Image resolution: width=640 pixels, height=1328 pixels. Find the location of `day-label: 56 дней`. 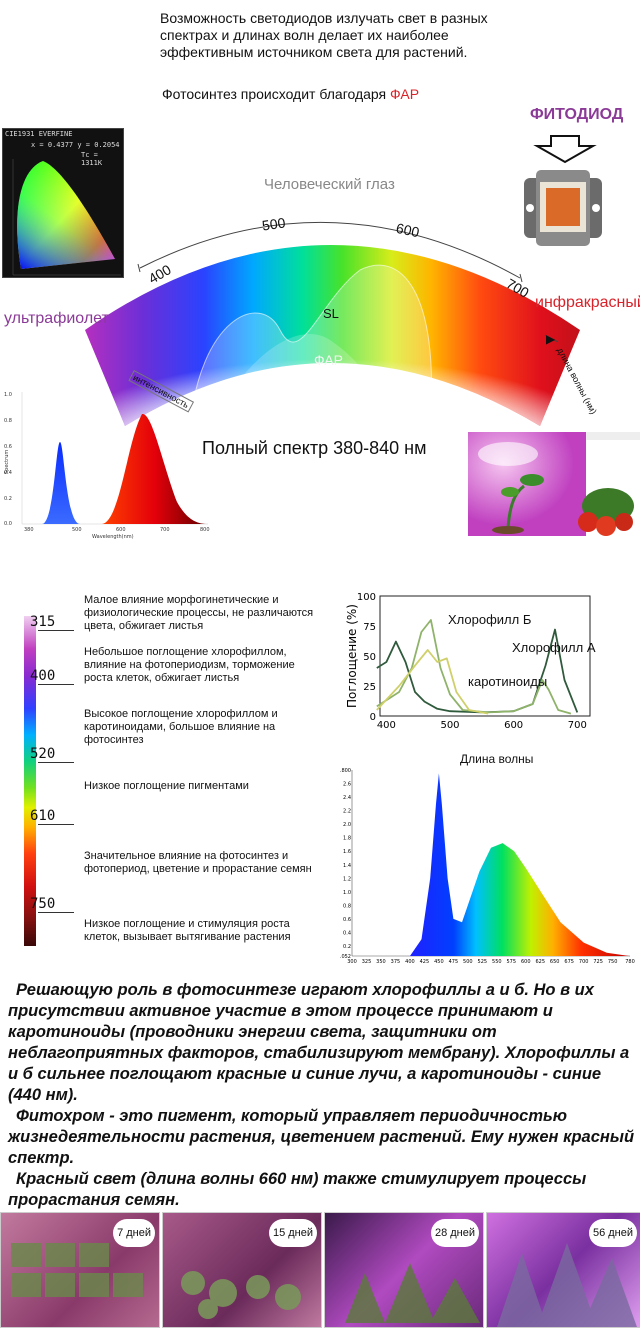

day-label: 56 дней is located at coordinates (612, 1233).